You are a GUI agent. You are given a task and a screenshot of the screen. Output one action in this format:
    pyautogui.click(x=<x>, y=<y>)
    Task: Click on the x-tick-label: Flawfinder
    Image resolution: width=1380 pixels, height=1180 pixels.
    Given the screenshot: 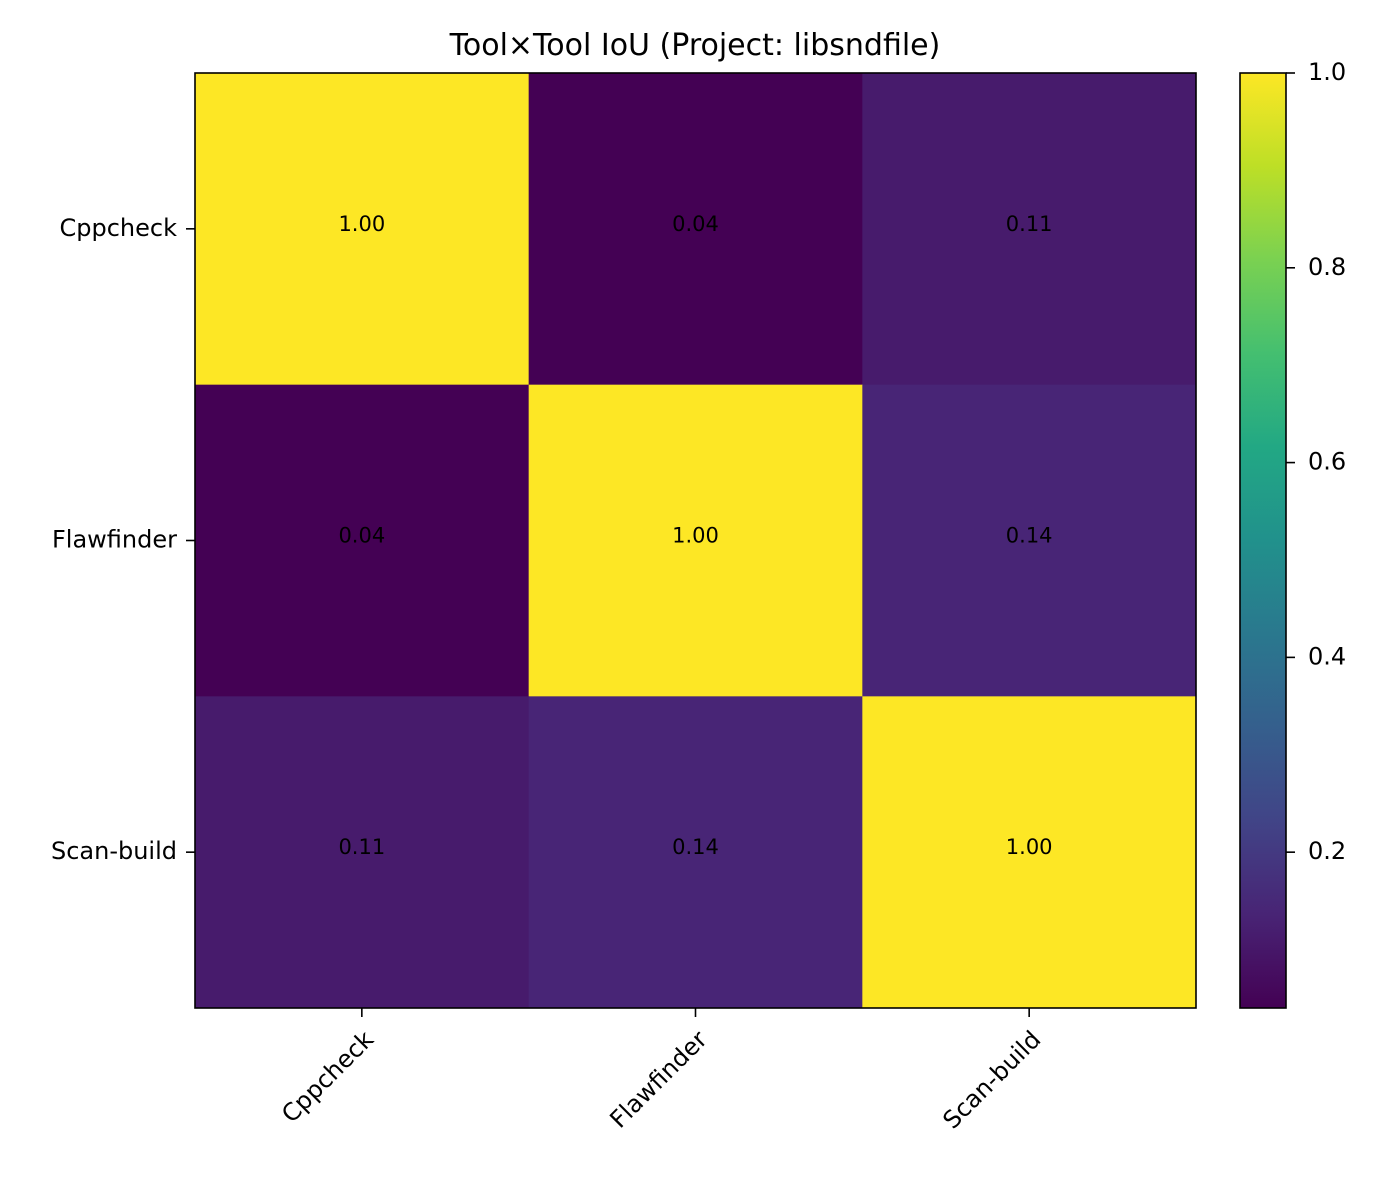 What is the action you would take?
    pyautogui.click(x=658, y=1079)
    